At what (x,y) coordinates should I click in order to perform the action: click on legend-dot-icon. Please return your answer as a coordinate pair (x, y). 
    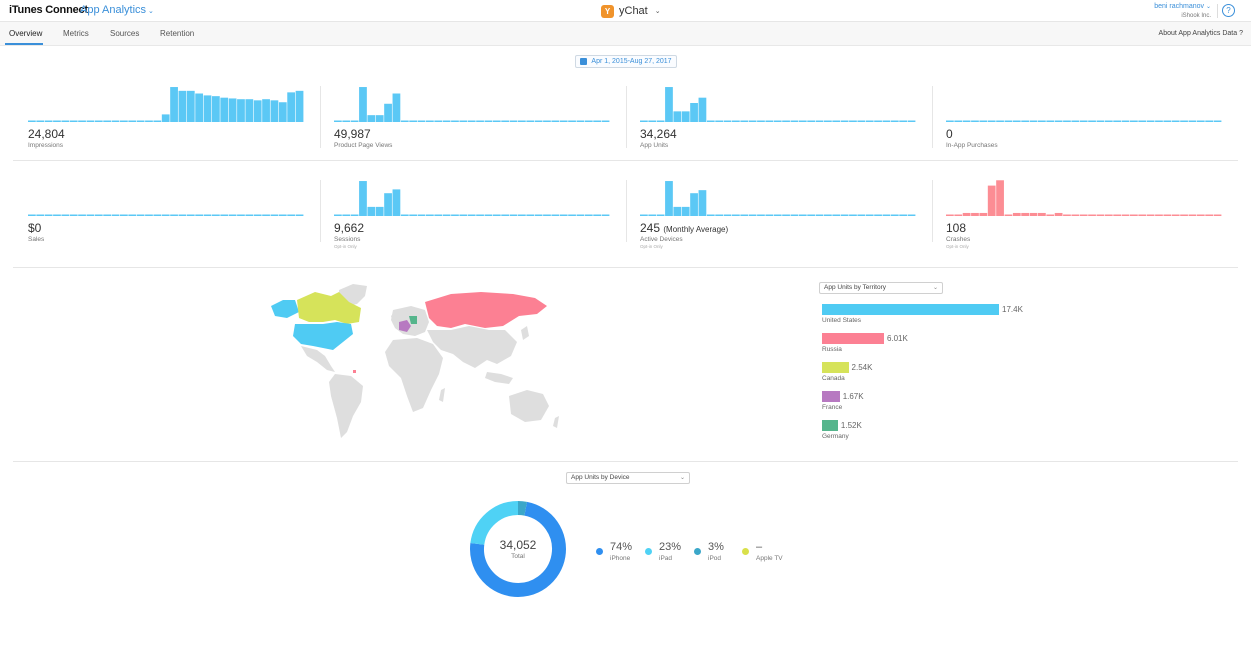
    Looking at the image, I should click on (745, 551).